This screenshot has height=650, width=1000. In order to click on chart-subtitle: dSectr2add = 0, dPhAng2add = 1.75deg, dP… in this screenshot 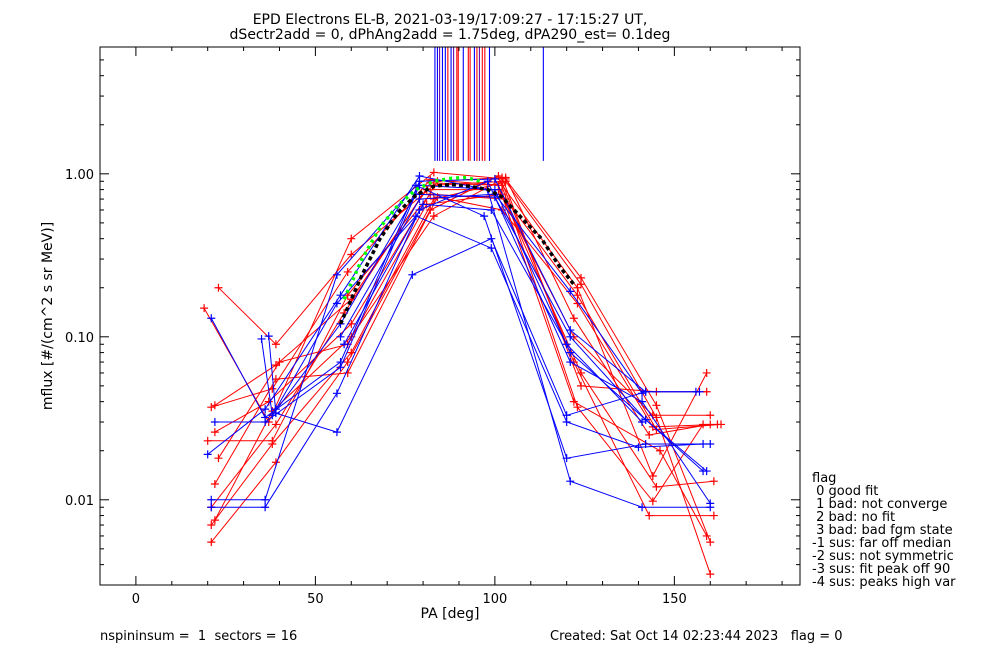, I will do `click(450, 35)`.